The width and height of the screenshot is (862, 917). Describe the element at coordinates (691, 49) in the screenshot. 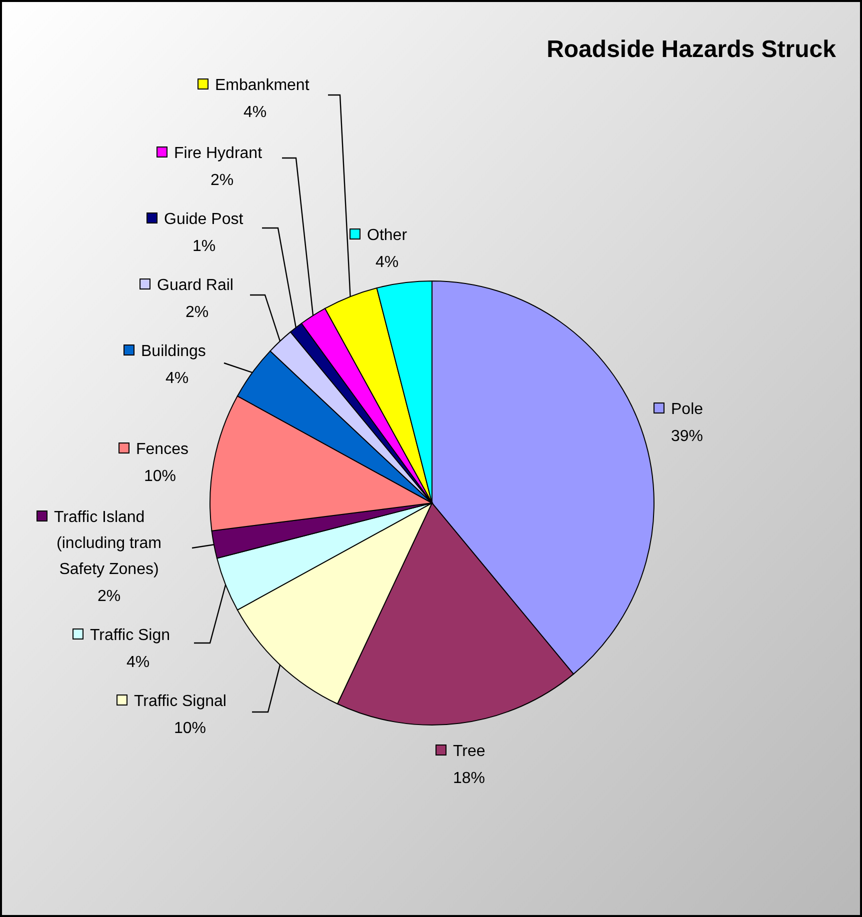

I see `chart-title: Roadside Hazards Struck` at that location.